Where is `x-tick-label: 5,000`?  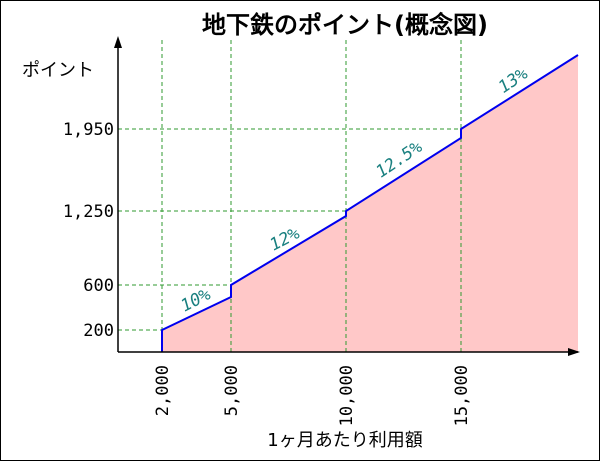
x-tick-label: 5,000 is located at coordinates (232, 390).